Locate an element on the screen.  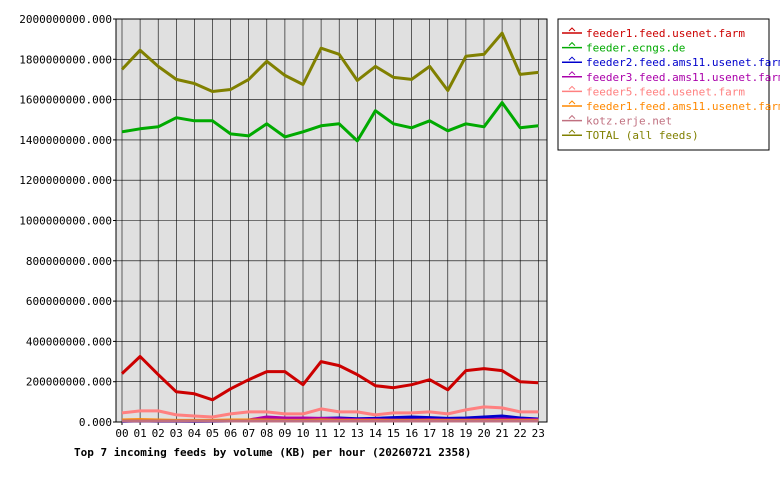
y-tick-label: 1600000000.000 is located at coordinates (65, 100).